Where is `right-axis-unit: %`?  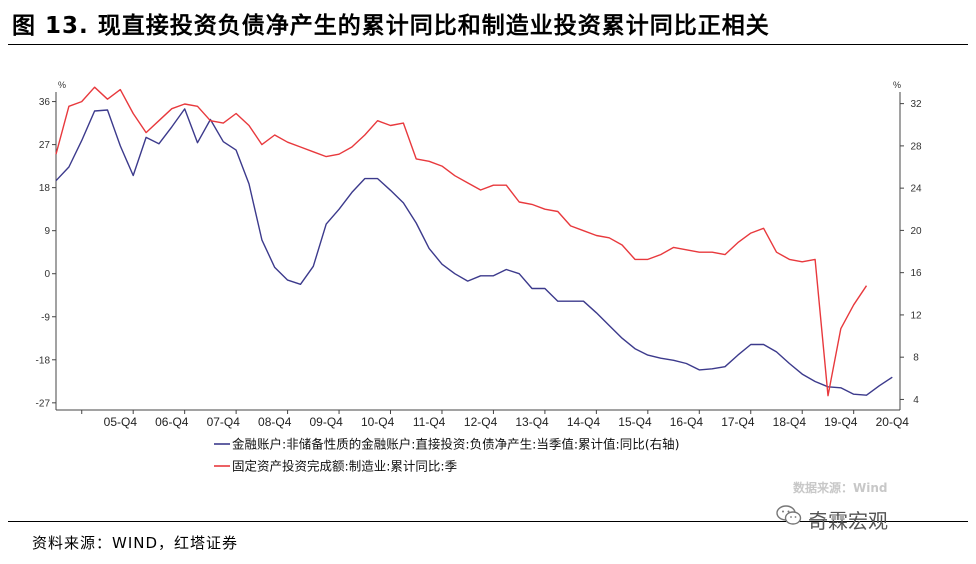
right-axis-unit: % is located at coordinates (897, 85).